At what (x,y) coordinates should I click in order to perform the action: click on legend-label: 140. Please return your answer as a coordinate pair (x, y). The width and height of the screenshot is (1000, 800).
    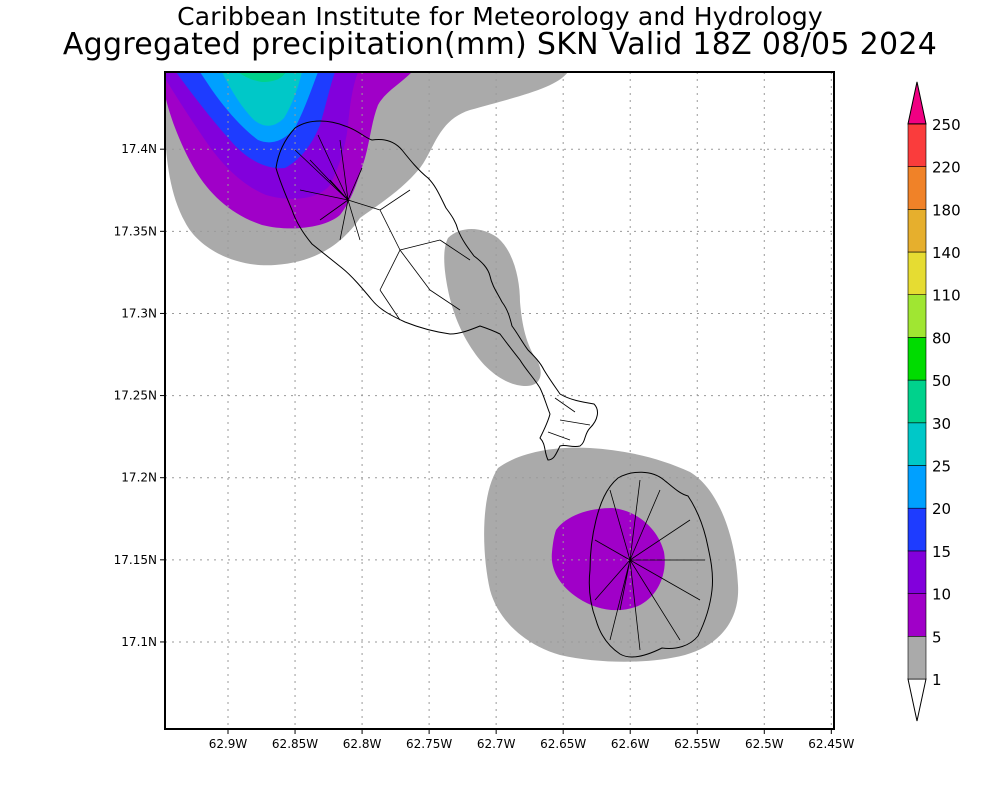
    Looking at the image, I should click on (946, 253).